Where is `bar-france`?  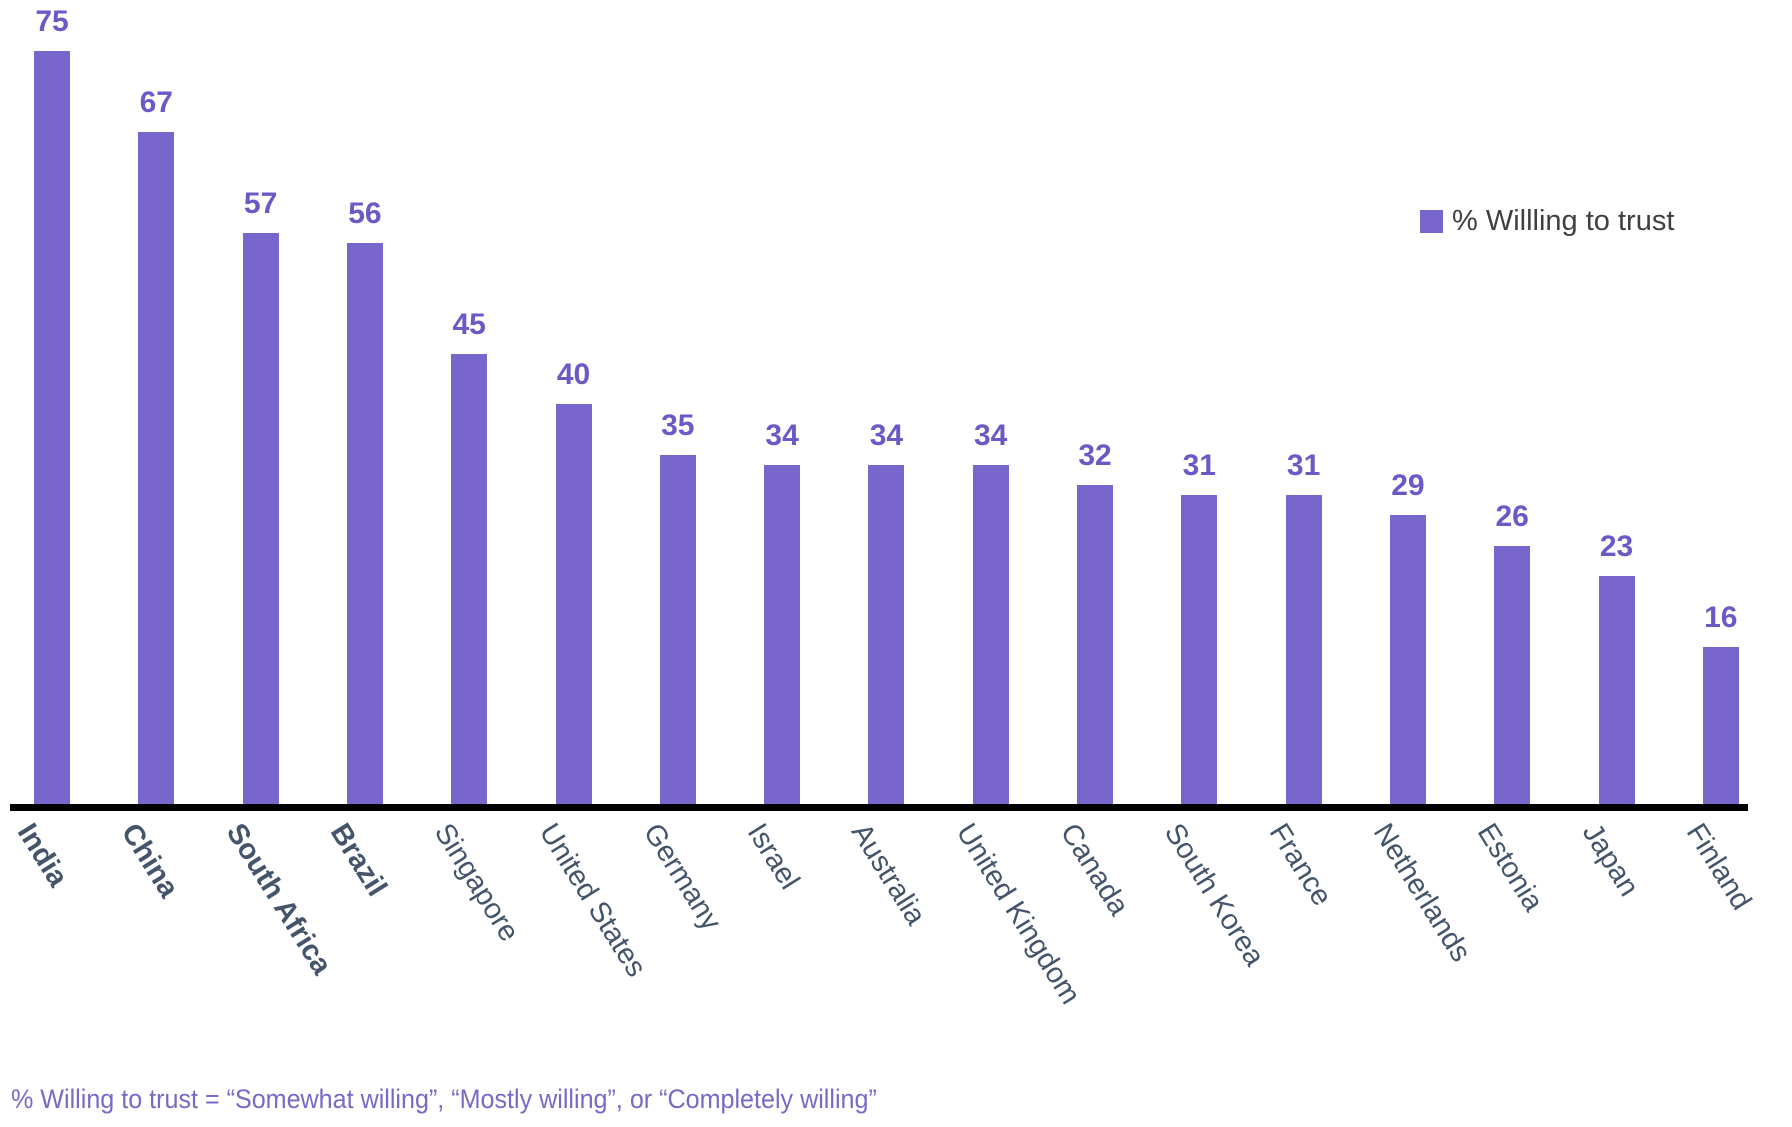
bar-france is located at coordinates (1303, 651).